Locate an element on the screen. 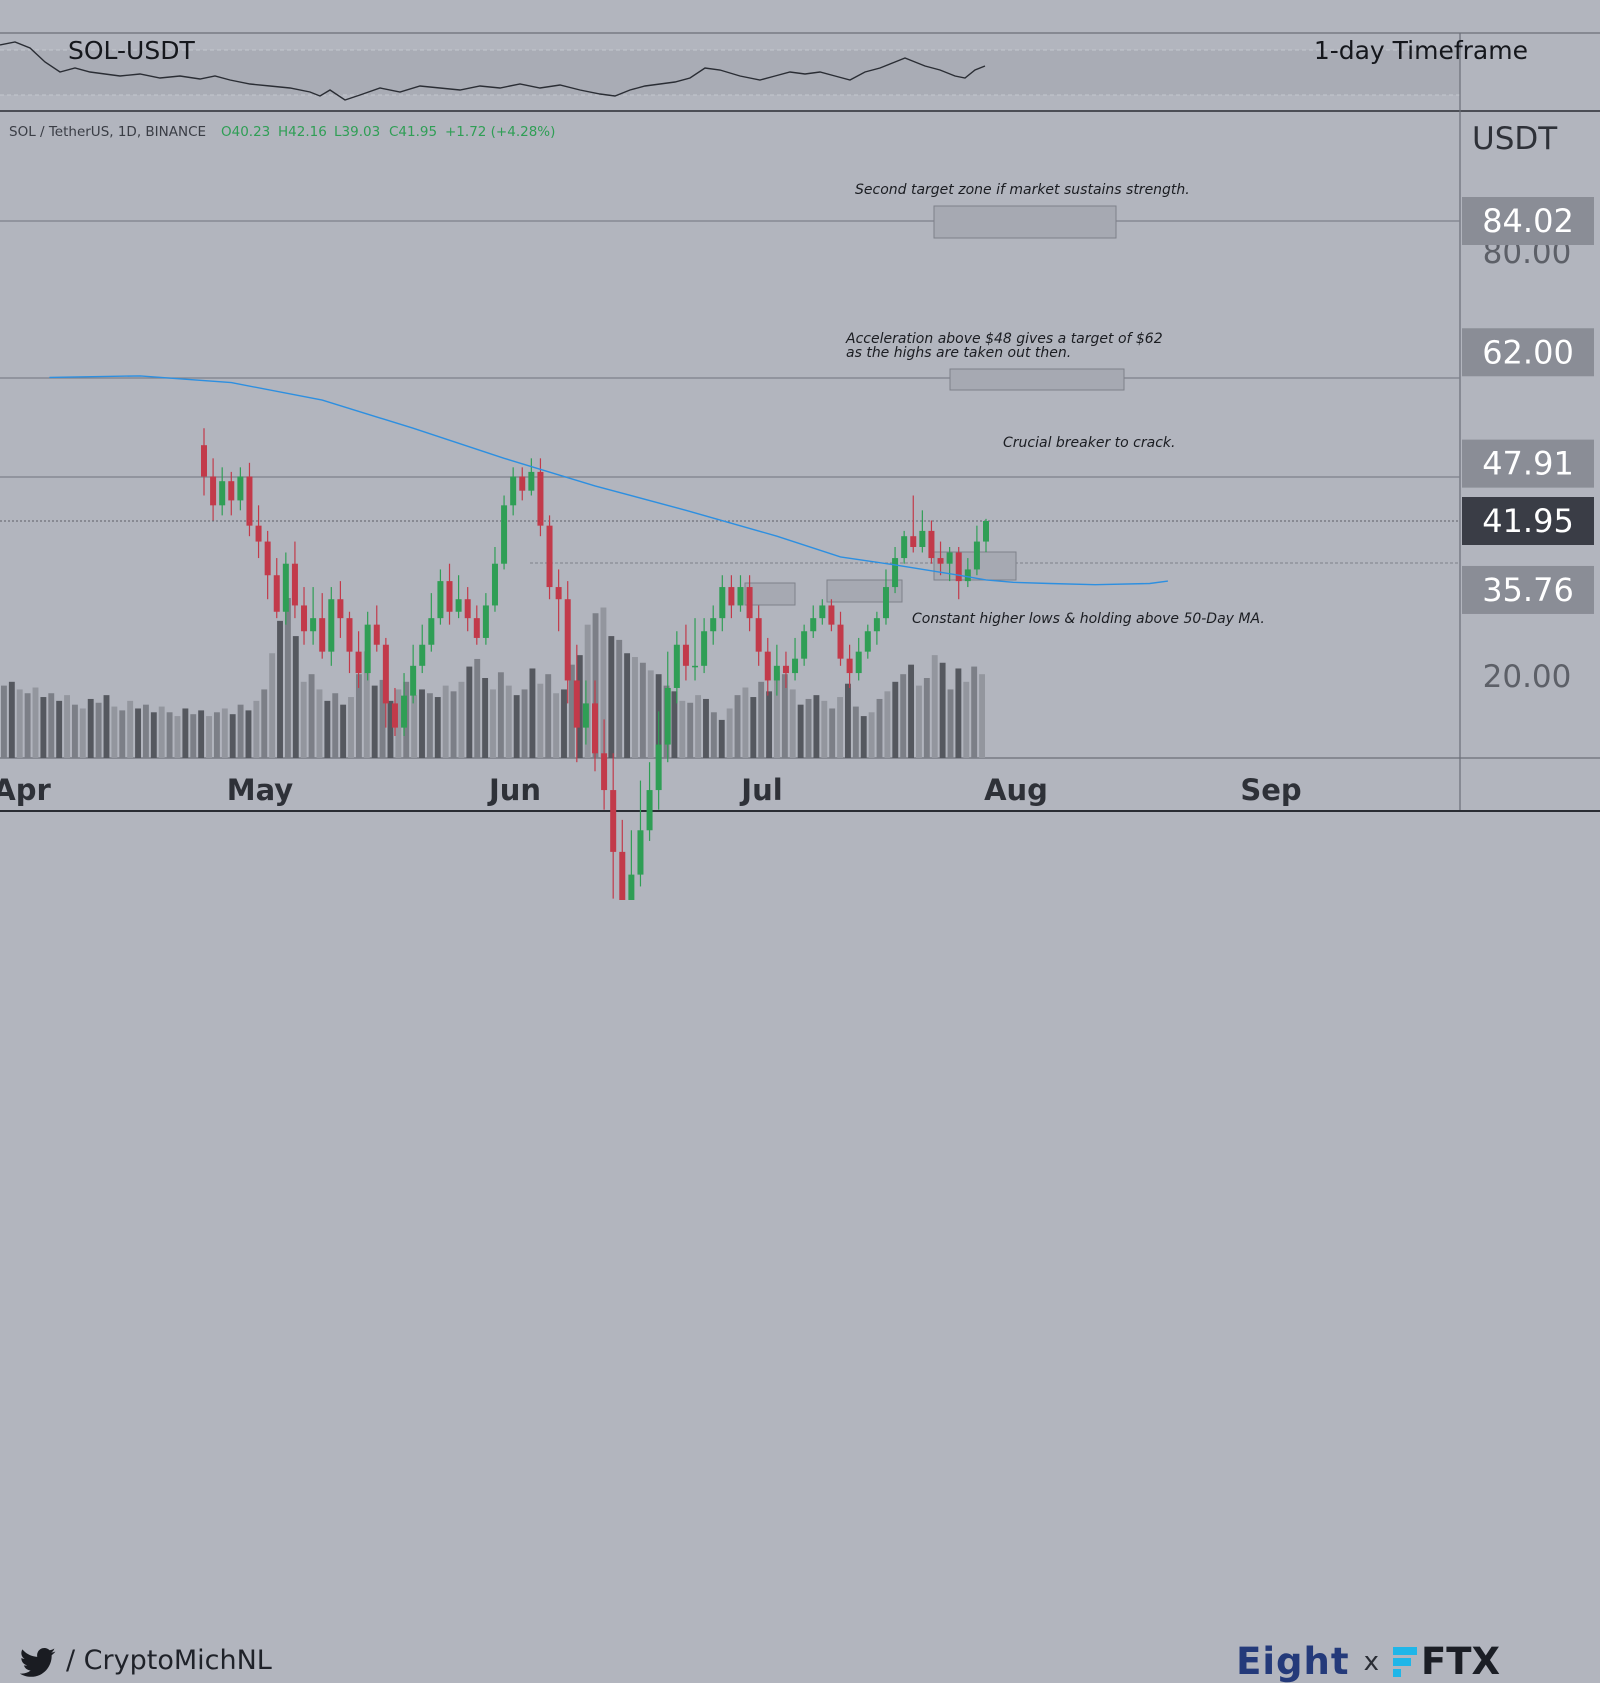 Image resolution: width=1600 pixels, height=1683 pixels. x-tick-sep: Sep is located at coordinates (1270, 790).